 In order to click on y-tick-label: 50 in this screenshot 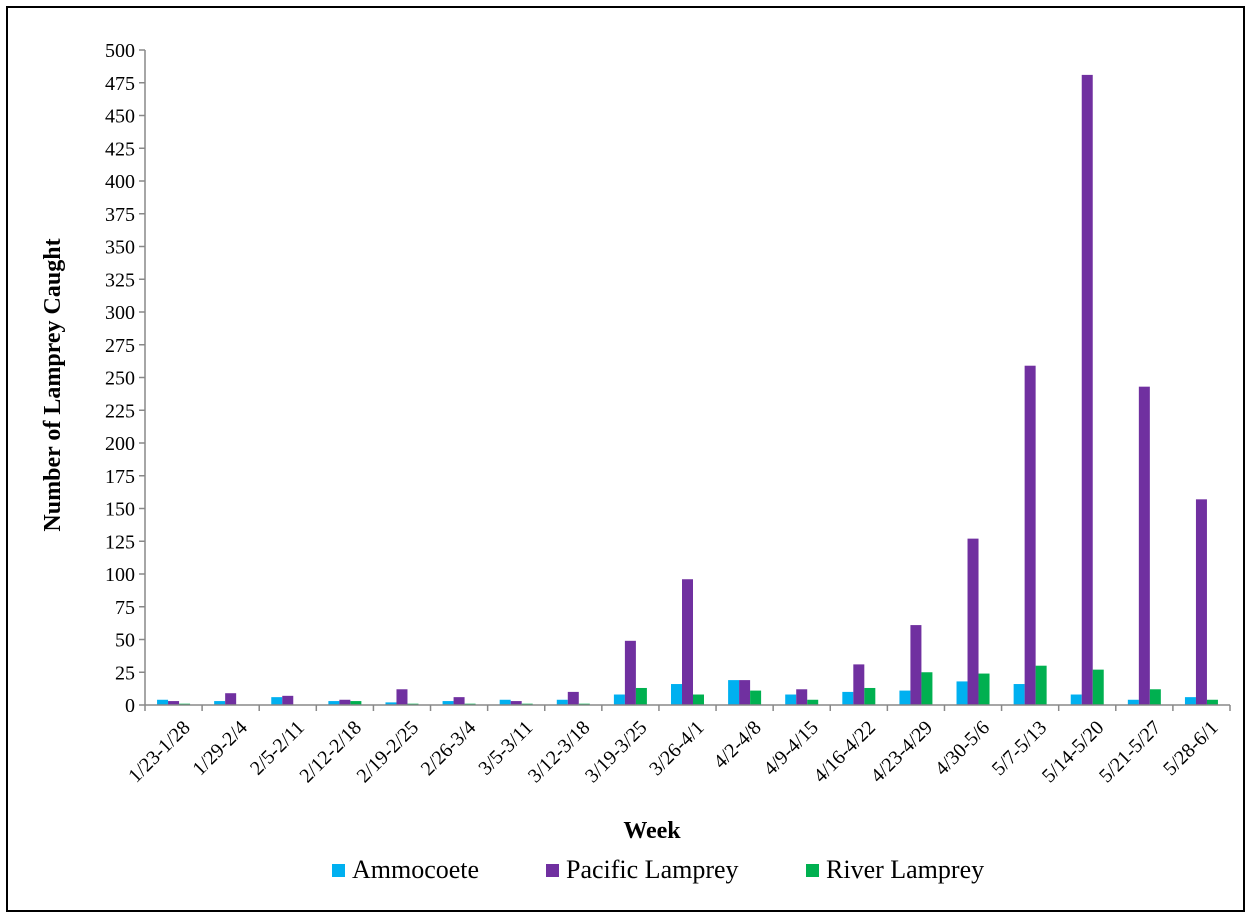, I will do `click(125, 641)`.